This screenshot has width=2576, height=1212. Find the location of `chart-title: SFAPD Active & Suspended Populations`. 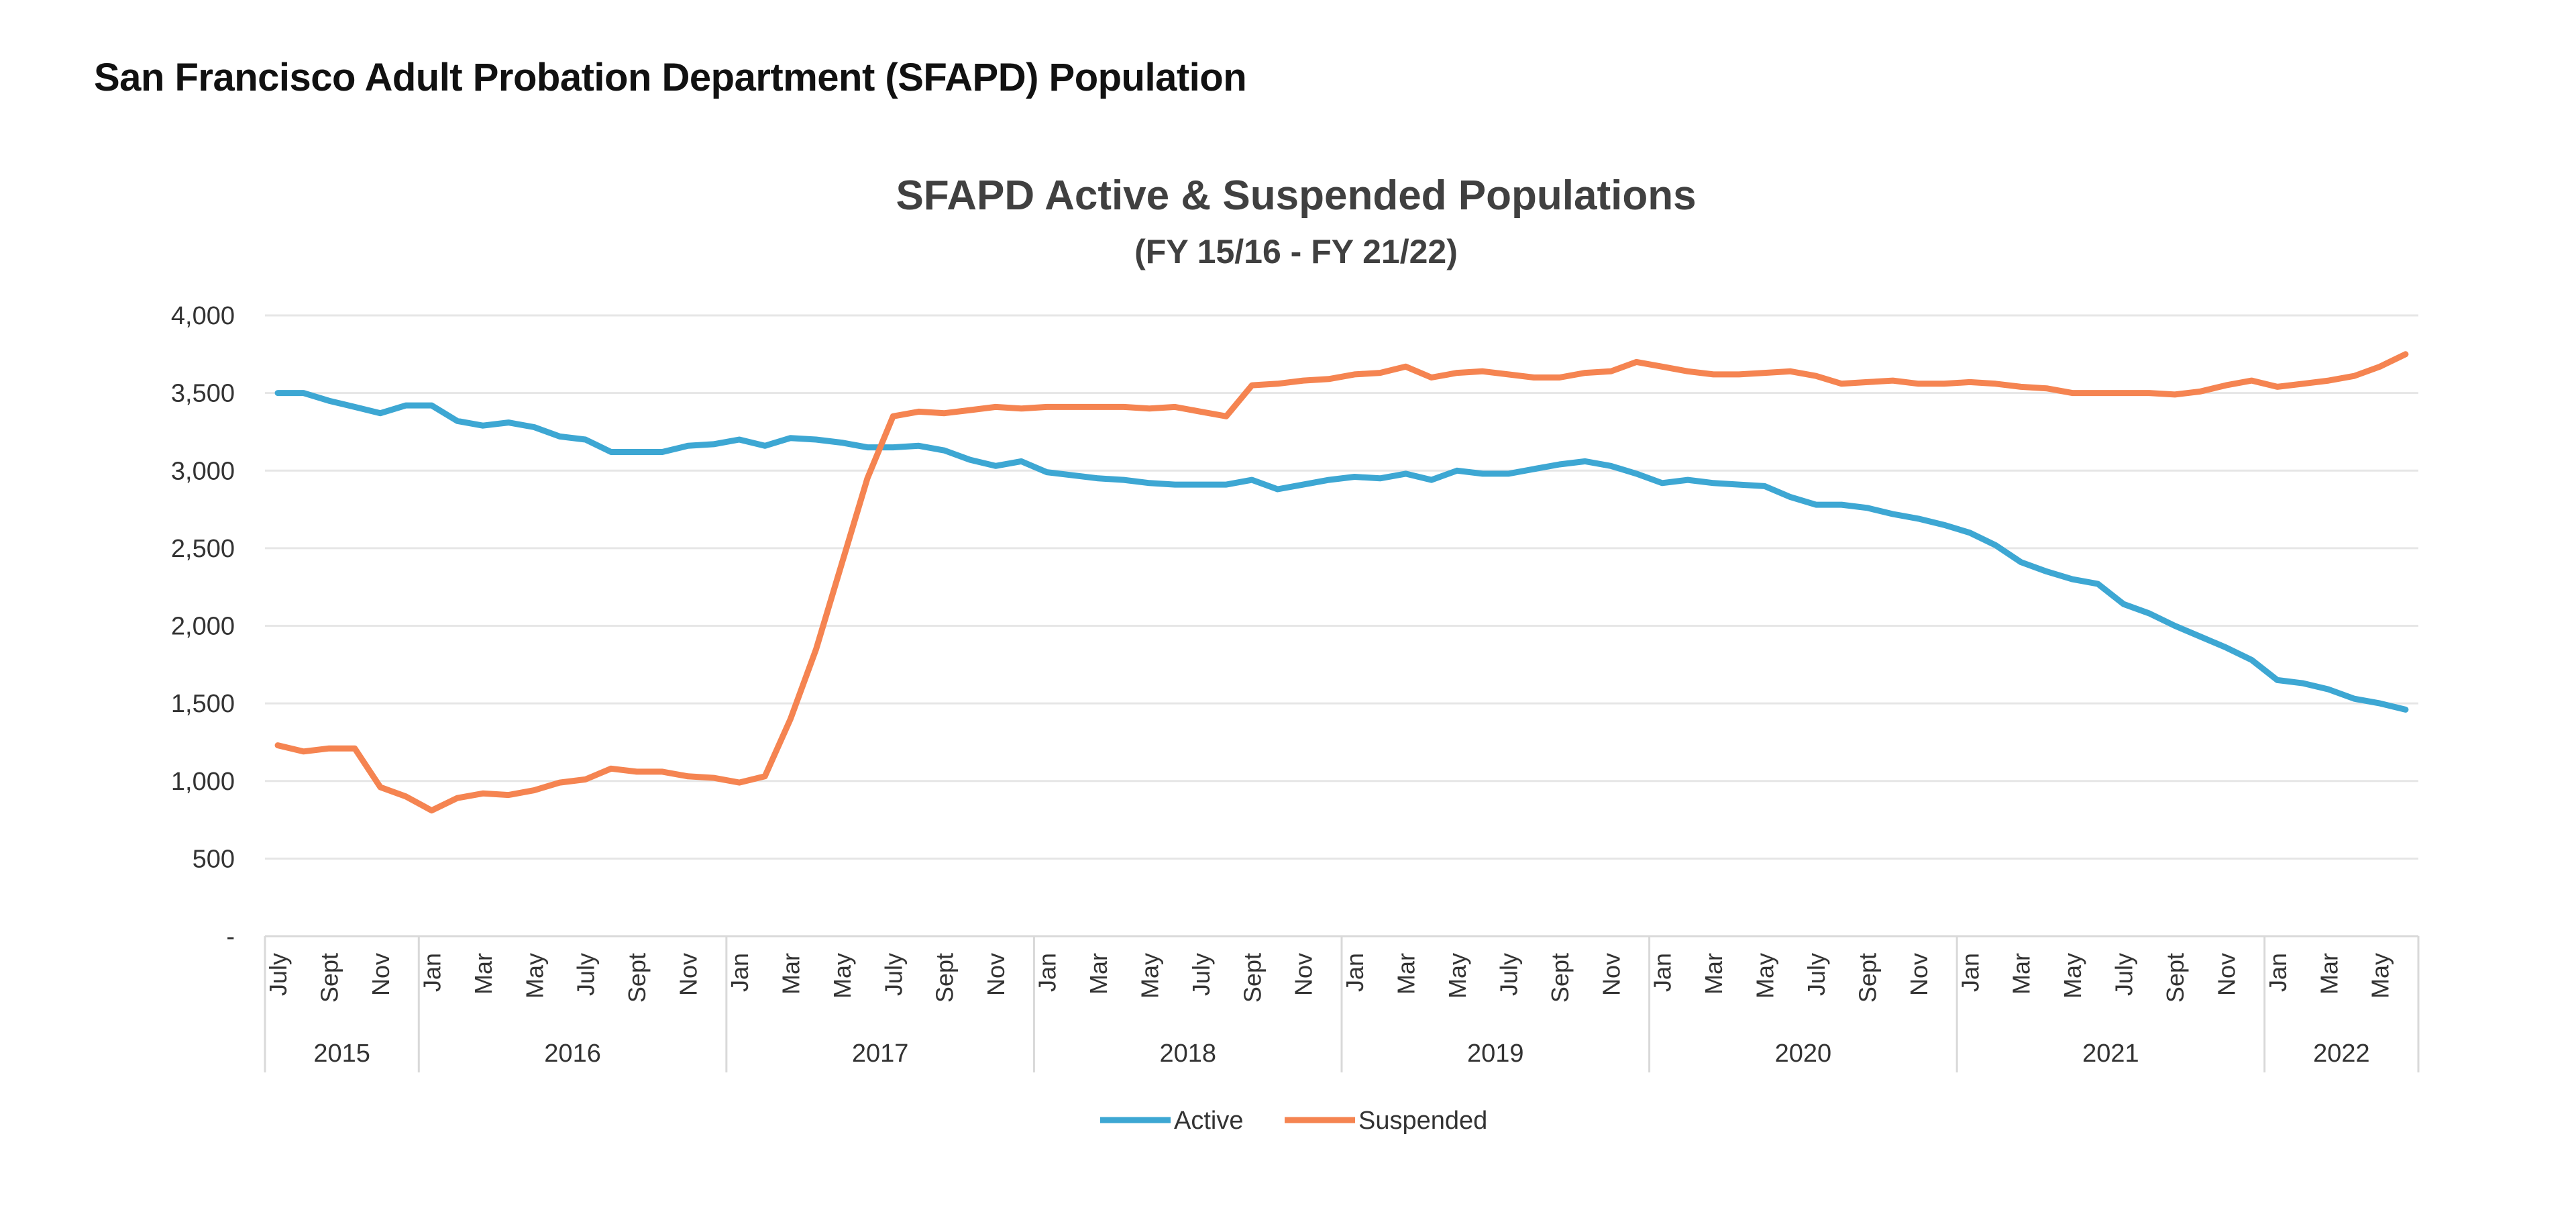

chart-title: SFAPD Active & Suspended Populations is located at coordinates (1296, 195).